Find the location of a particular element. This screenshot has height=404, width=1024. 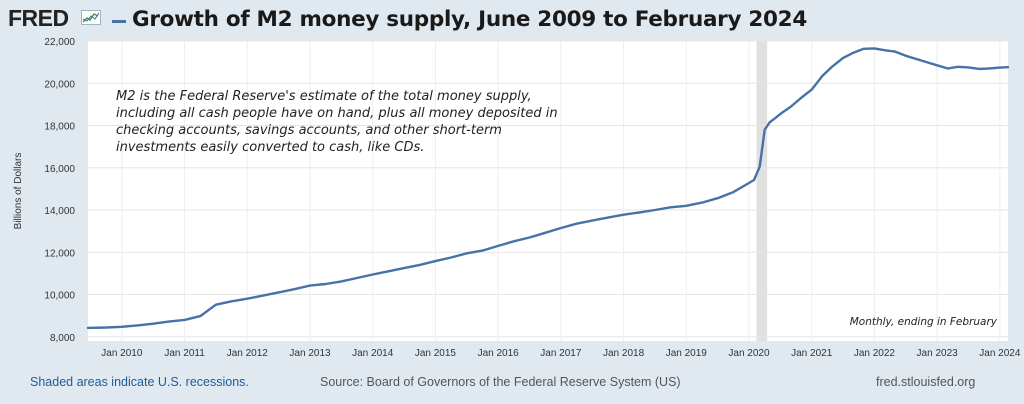

x-tick-label: Jan 2012 is located at coordinates (248, 353).